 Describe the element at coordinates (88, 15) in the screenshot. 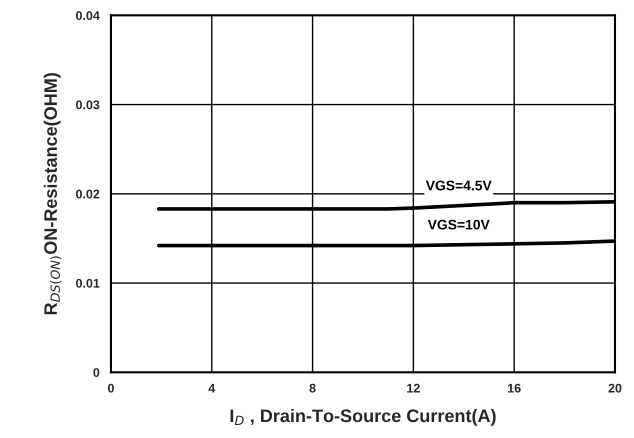

I see `y-tick-label: 0.04` at that location.